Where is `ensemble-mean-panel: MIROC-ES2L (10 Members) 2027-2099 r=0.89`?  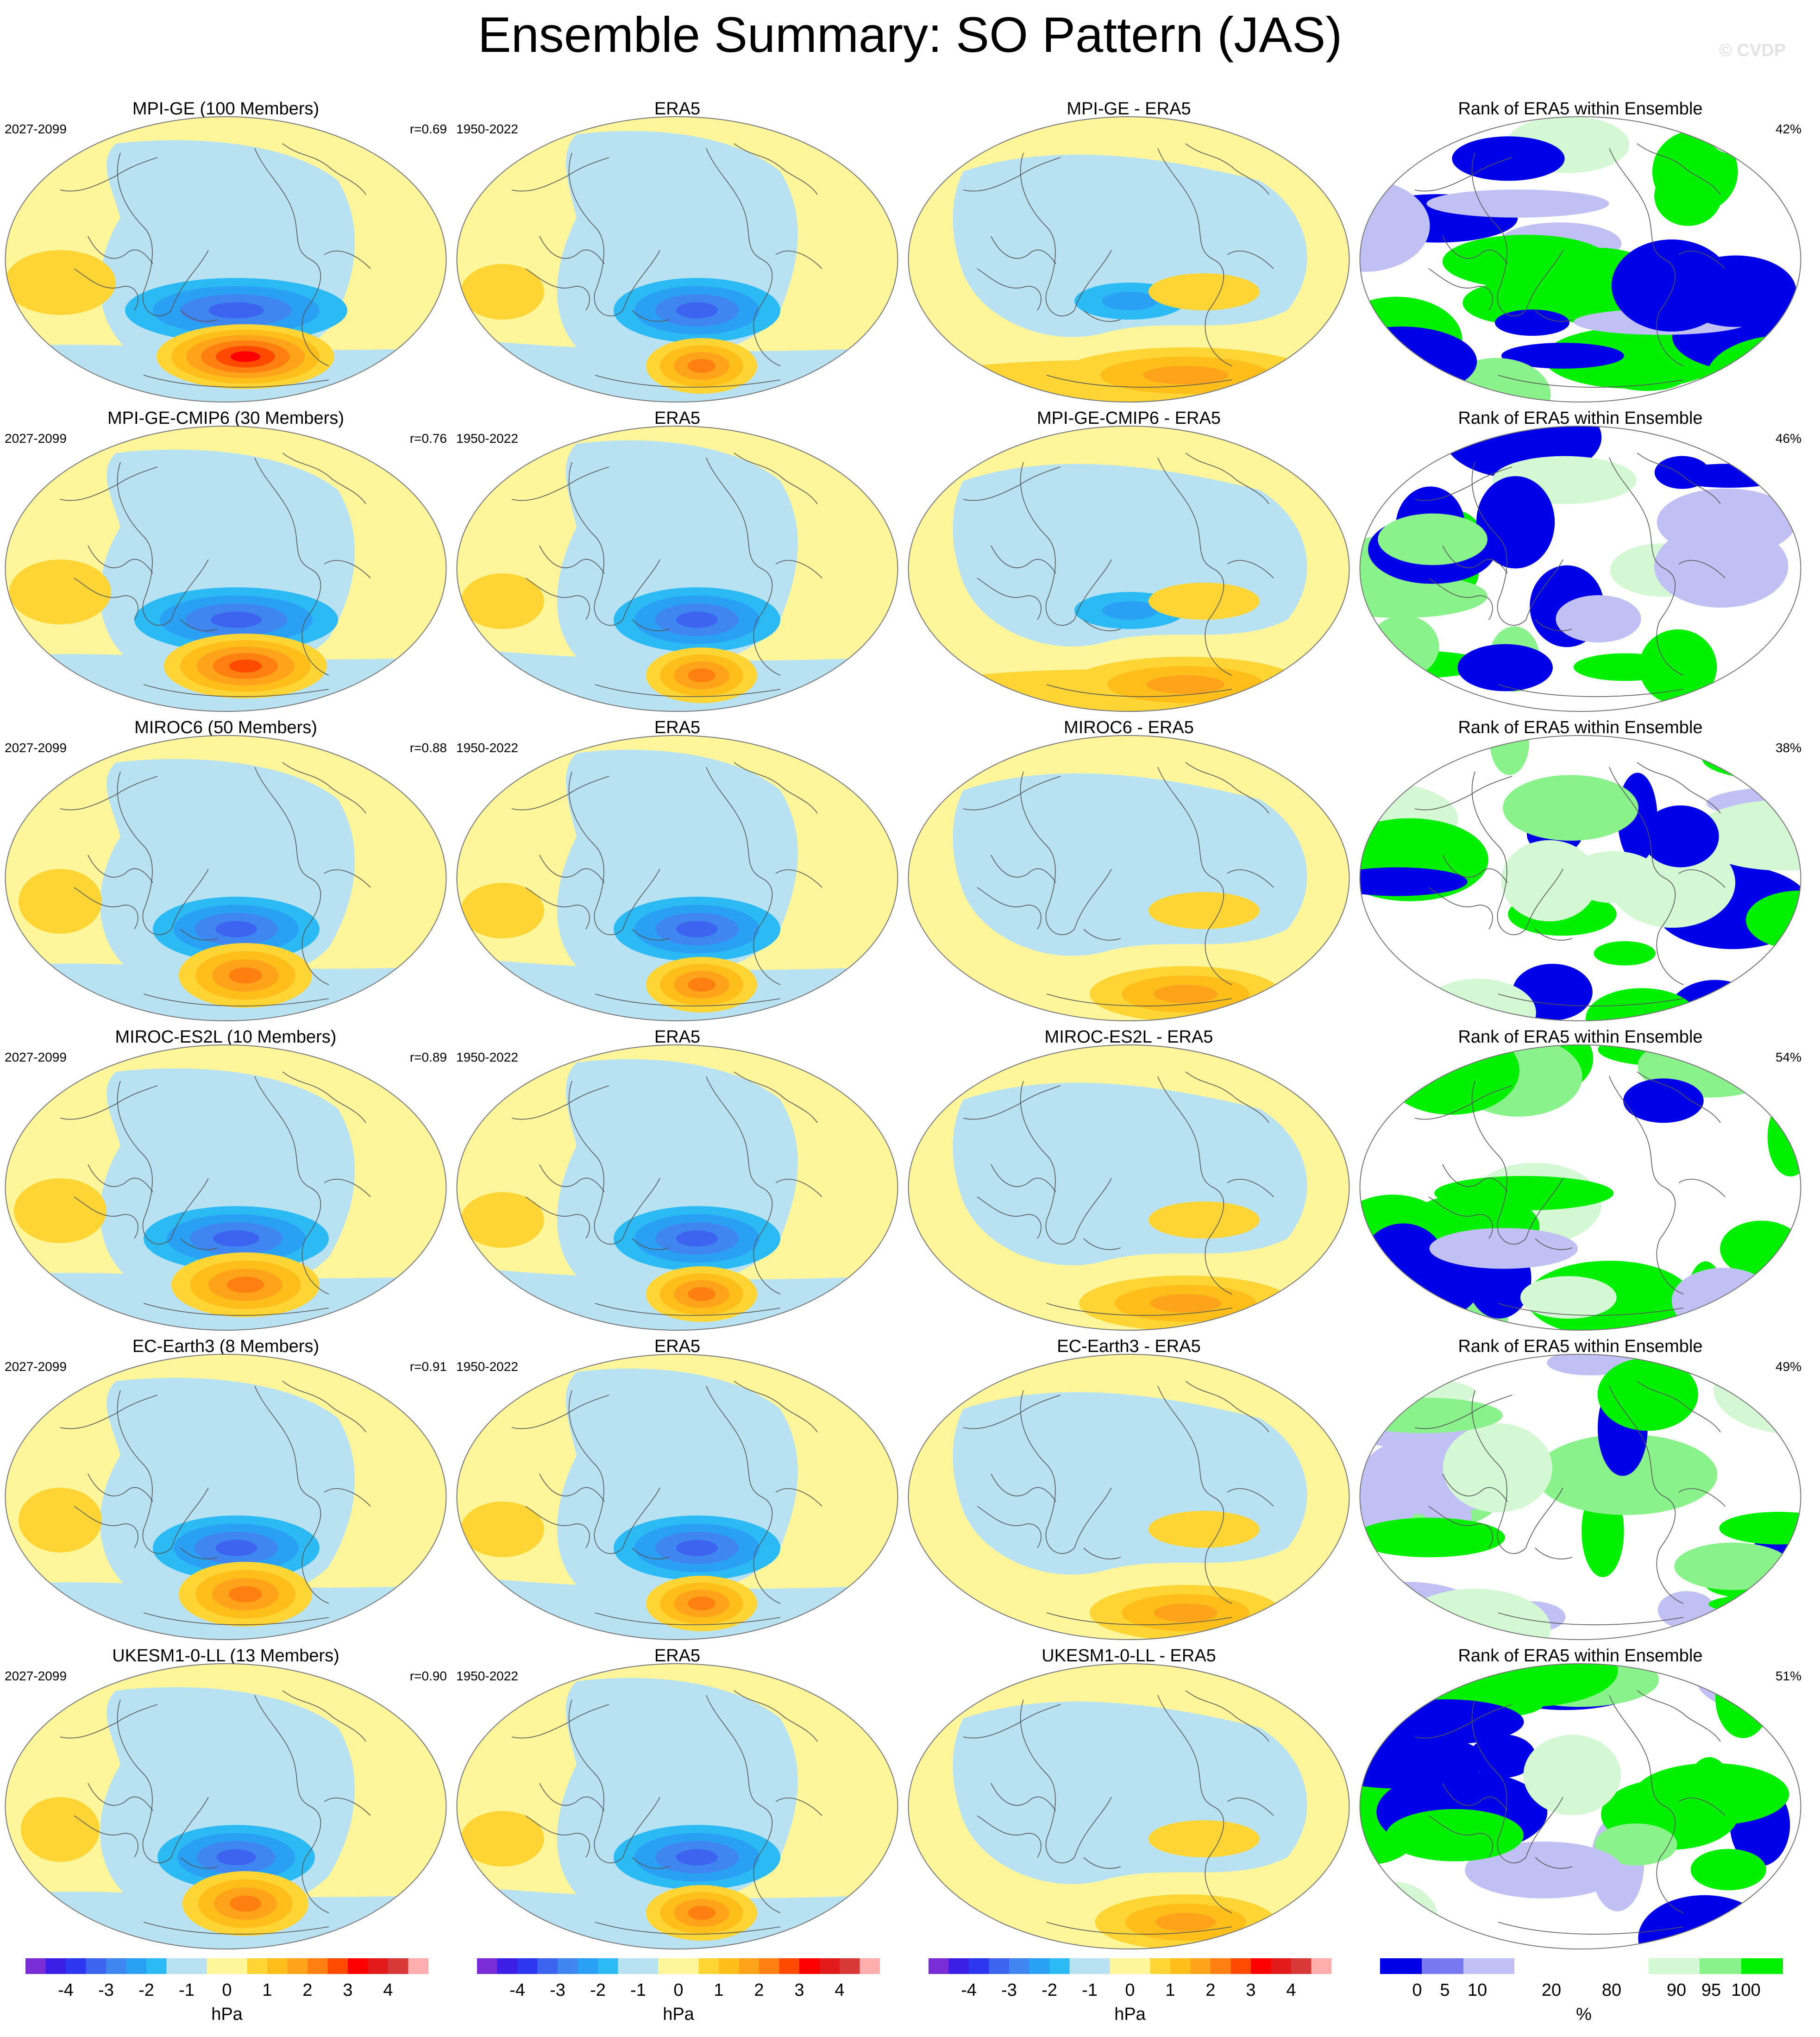
ensemble-mean-panel: MIROC-ES2L (10 Members) 2027-2099 r=0.89 is located at coordinates (226, 1178).